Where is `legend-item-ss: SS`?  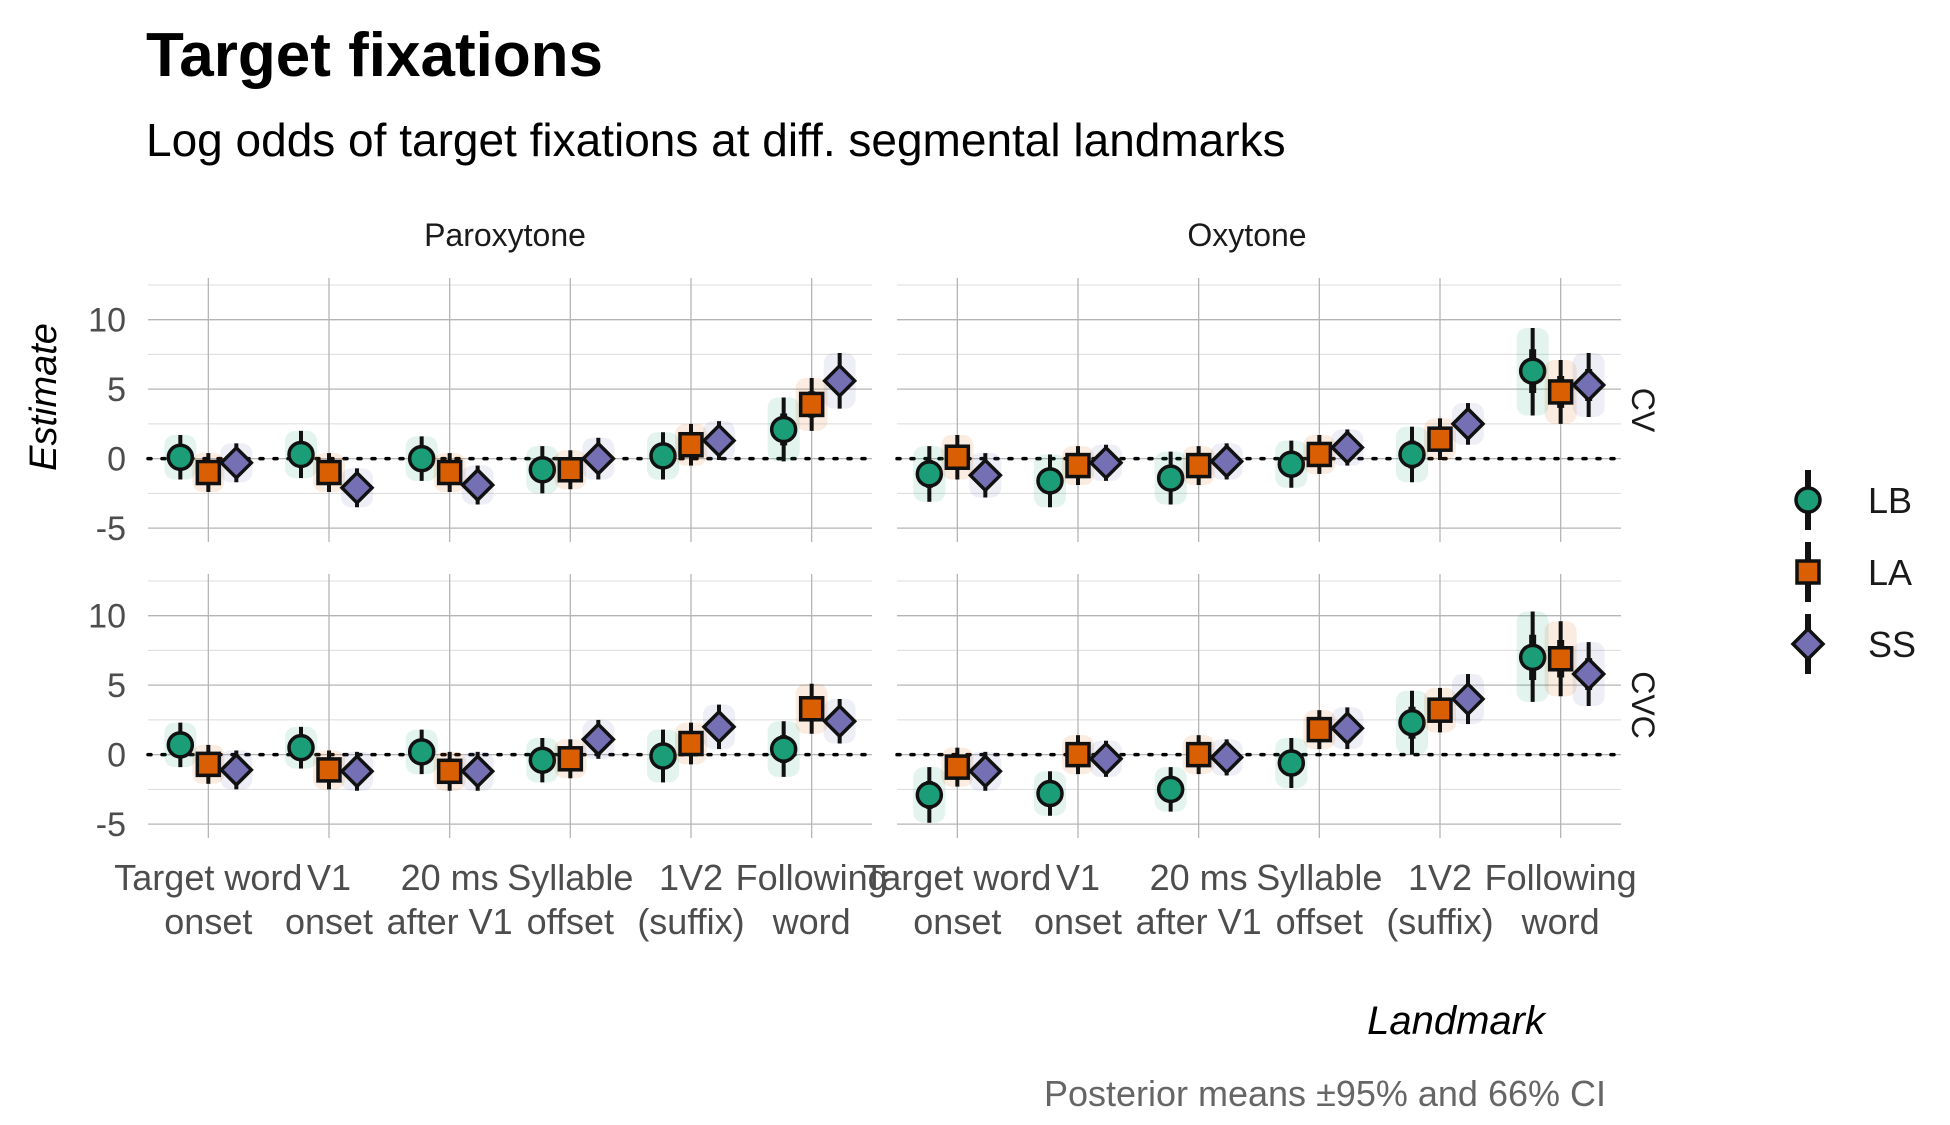 legend-item-ss: SS is located at coordinates (1853, 644).